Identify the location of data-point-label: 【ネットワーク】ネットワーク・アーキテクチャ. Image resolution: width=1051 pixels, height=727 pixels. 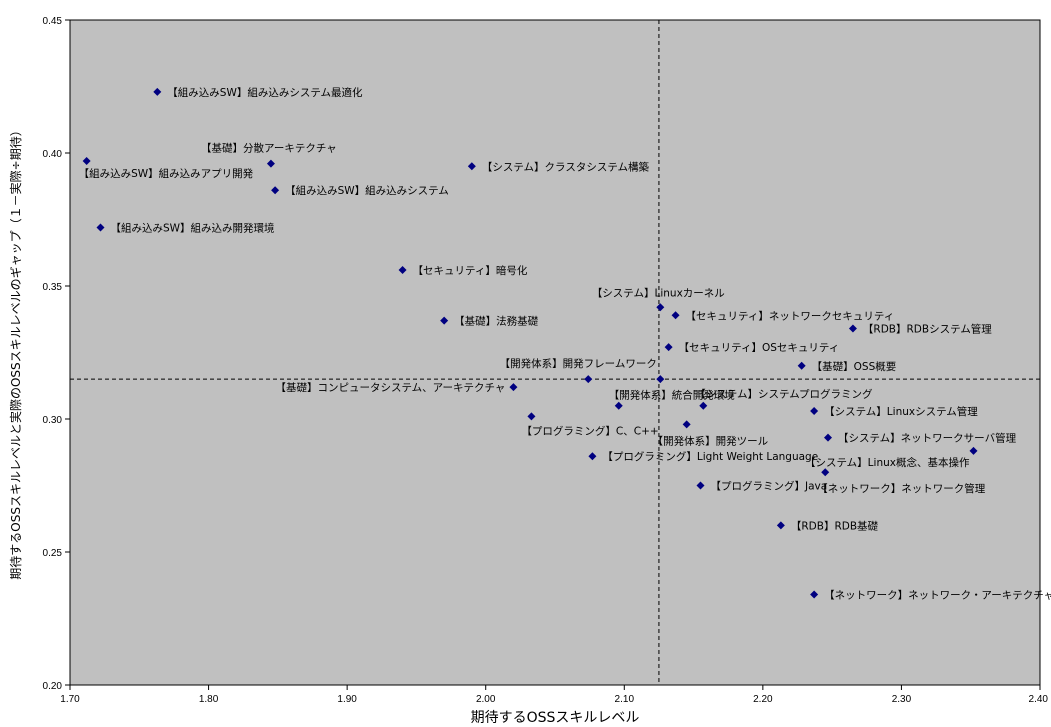
(937, 596).